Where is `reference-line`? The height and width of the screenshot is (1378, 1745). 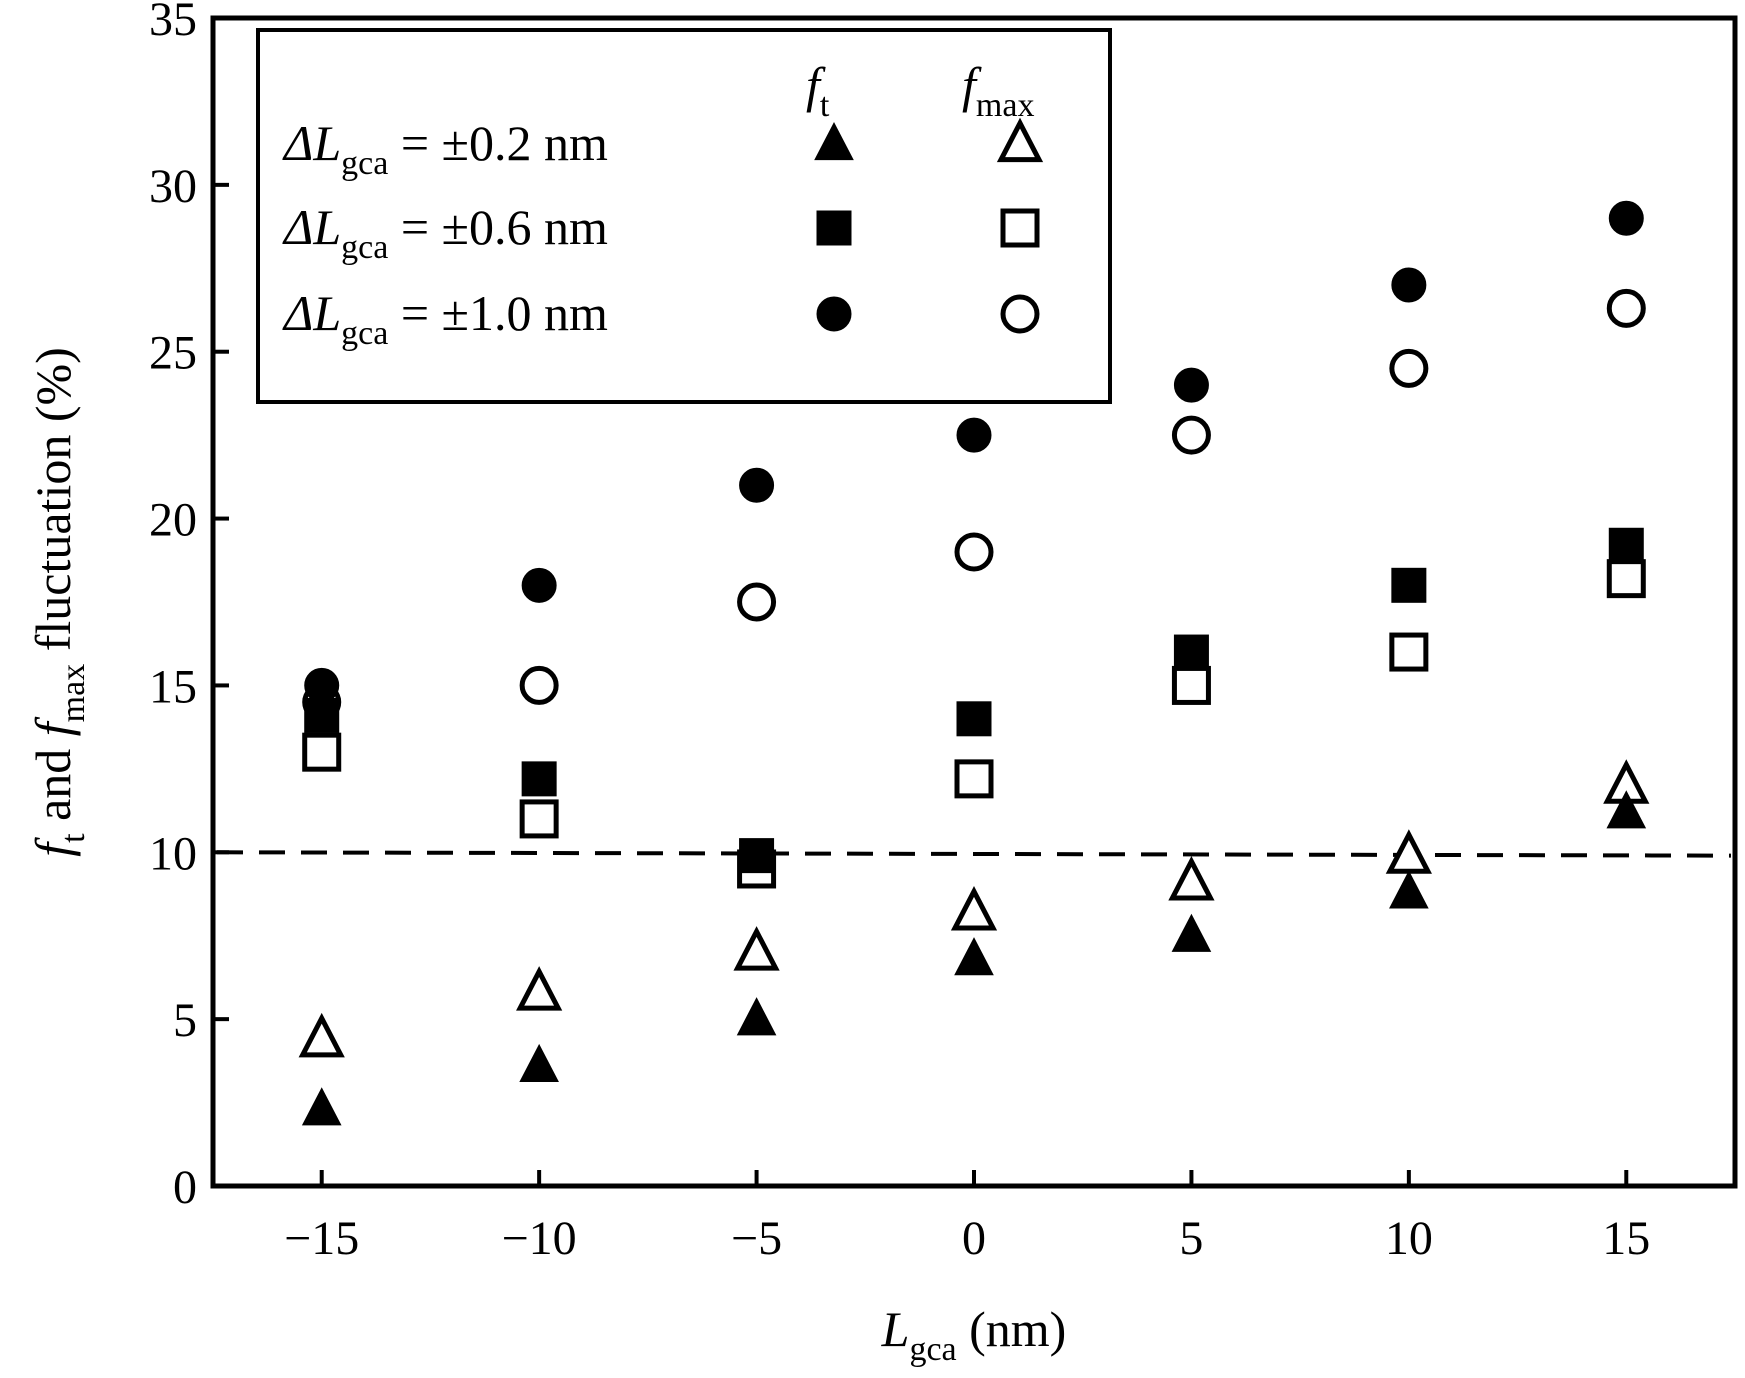
reference-line is located at coordinates (974, 854).